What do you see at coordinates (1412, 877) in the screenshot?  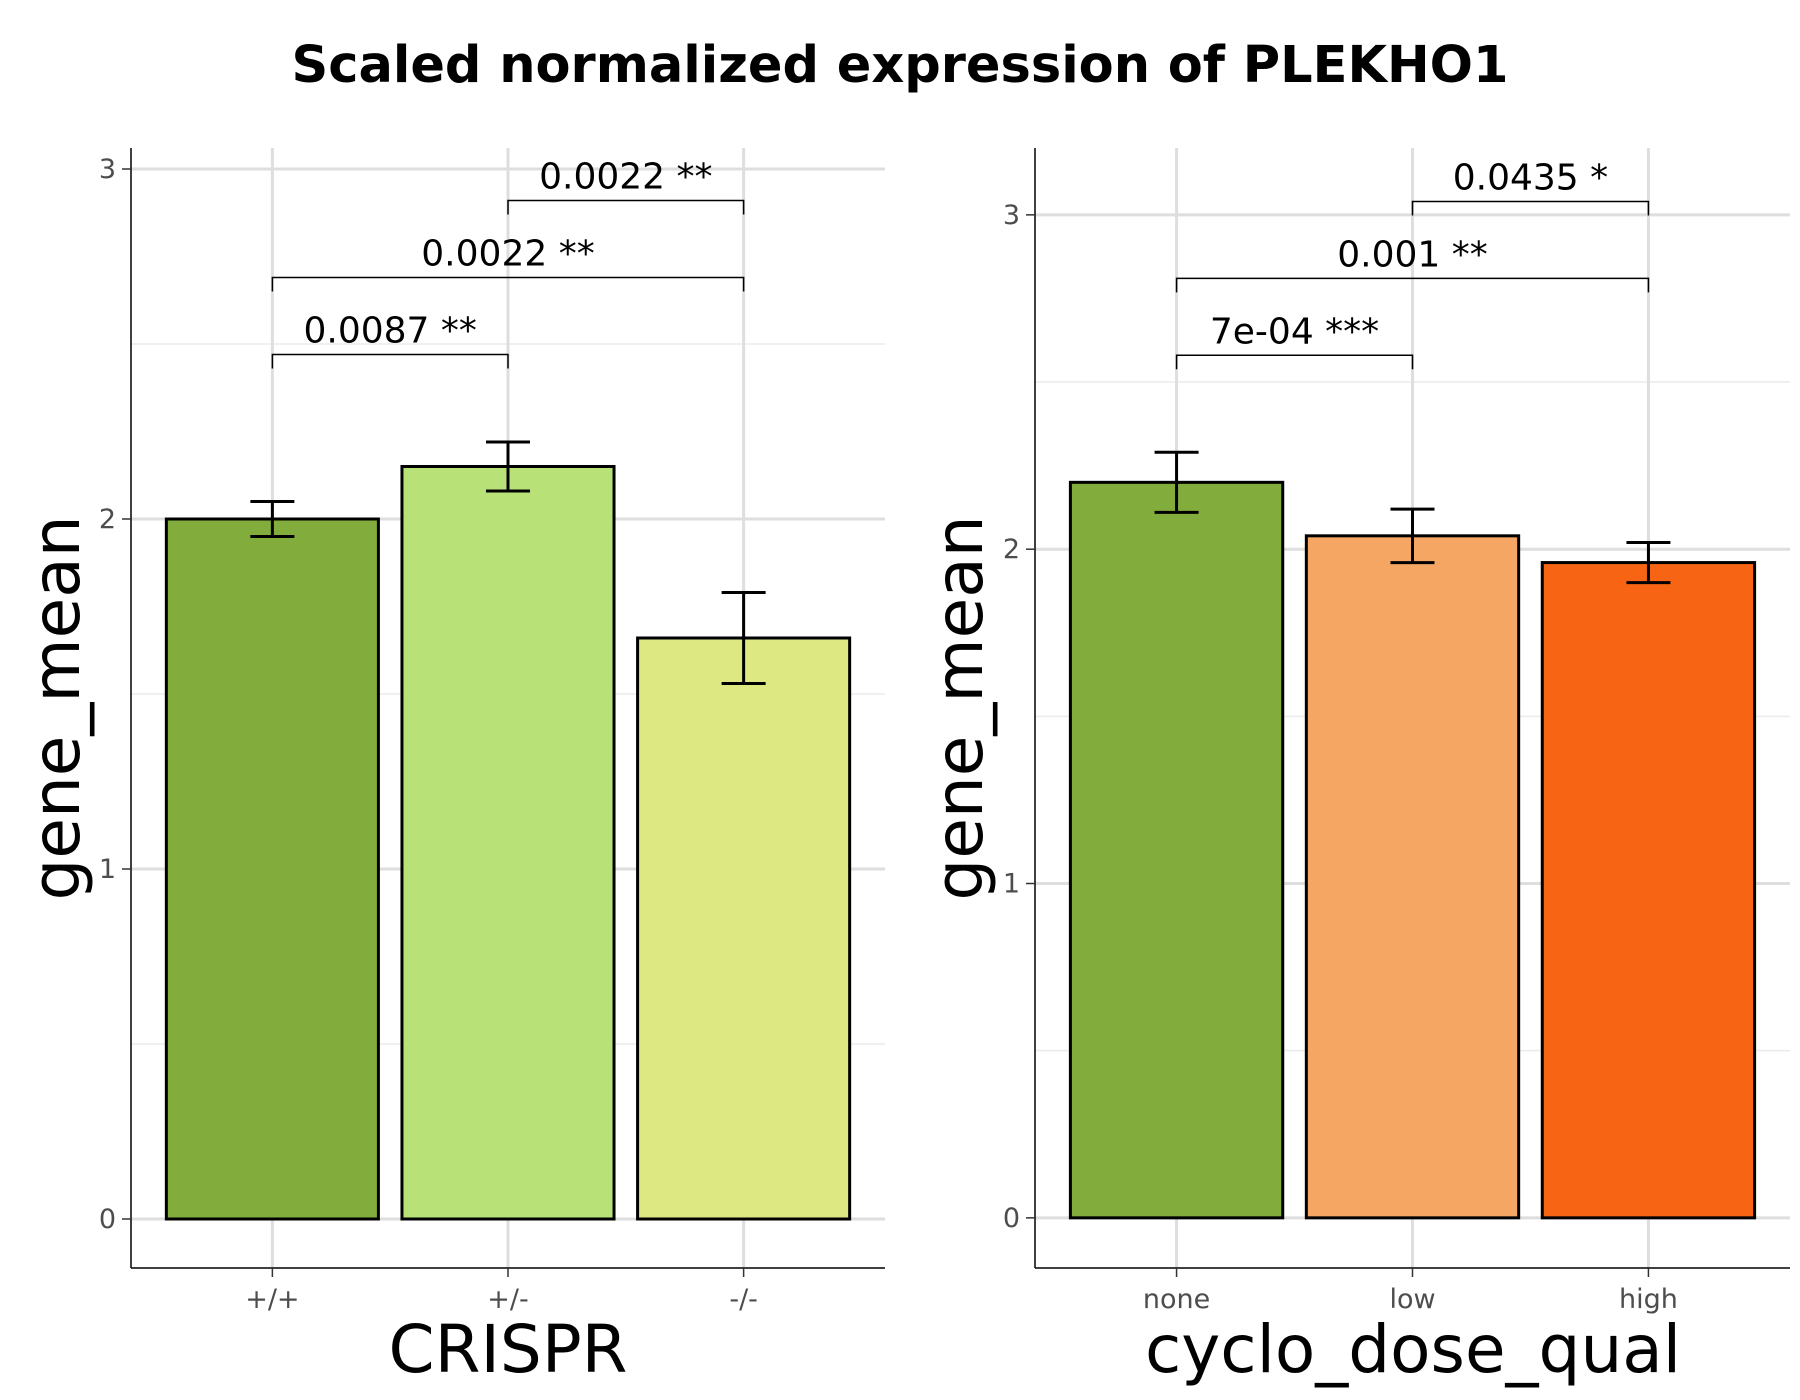 I see `bar-low` at bounding box center [1412, 877].